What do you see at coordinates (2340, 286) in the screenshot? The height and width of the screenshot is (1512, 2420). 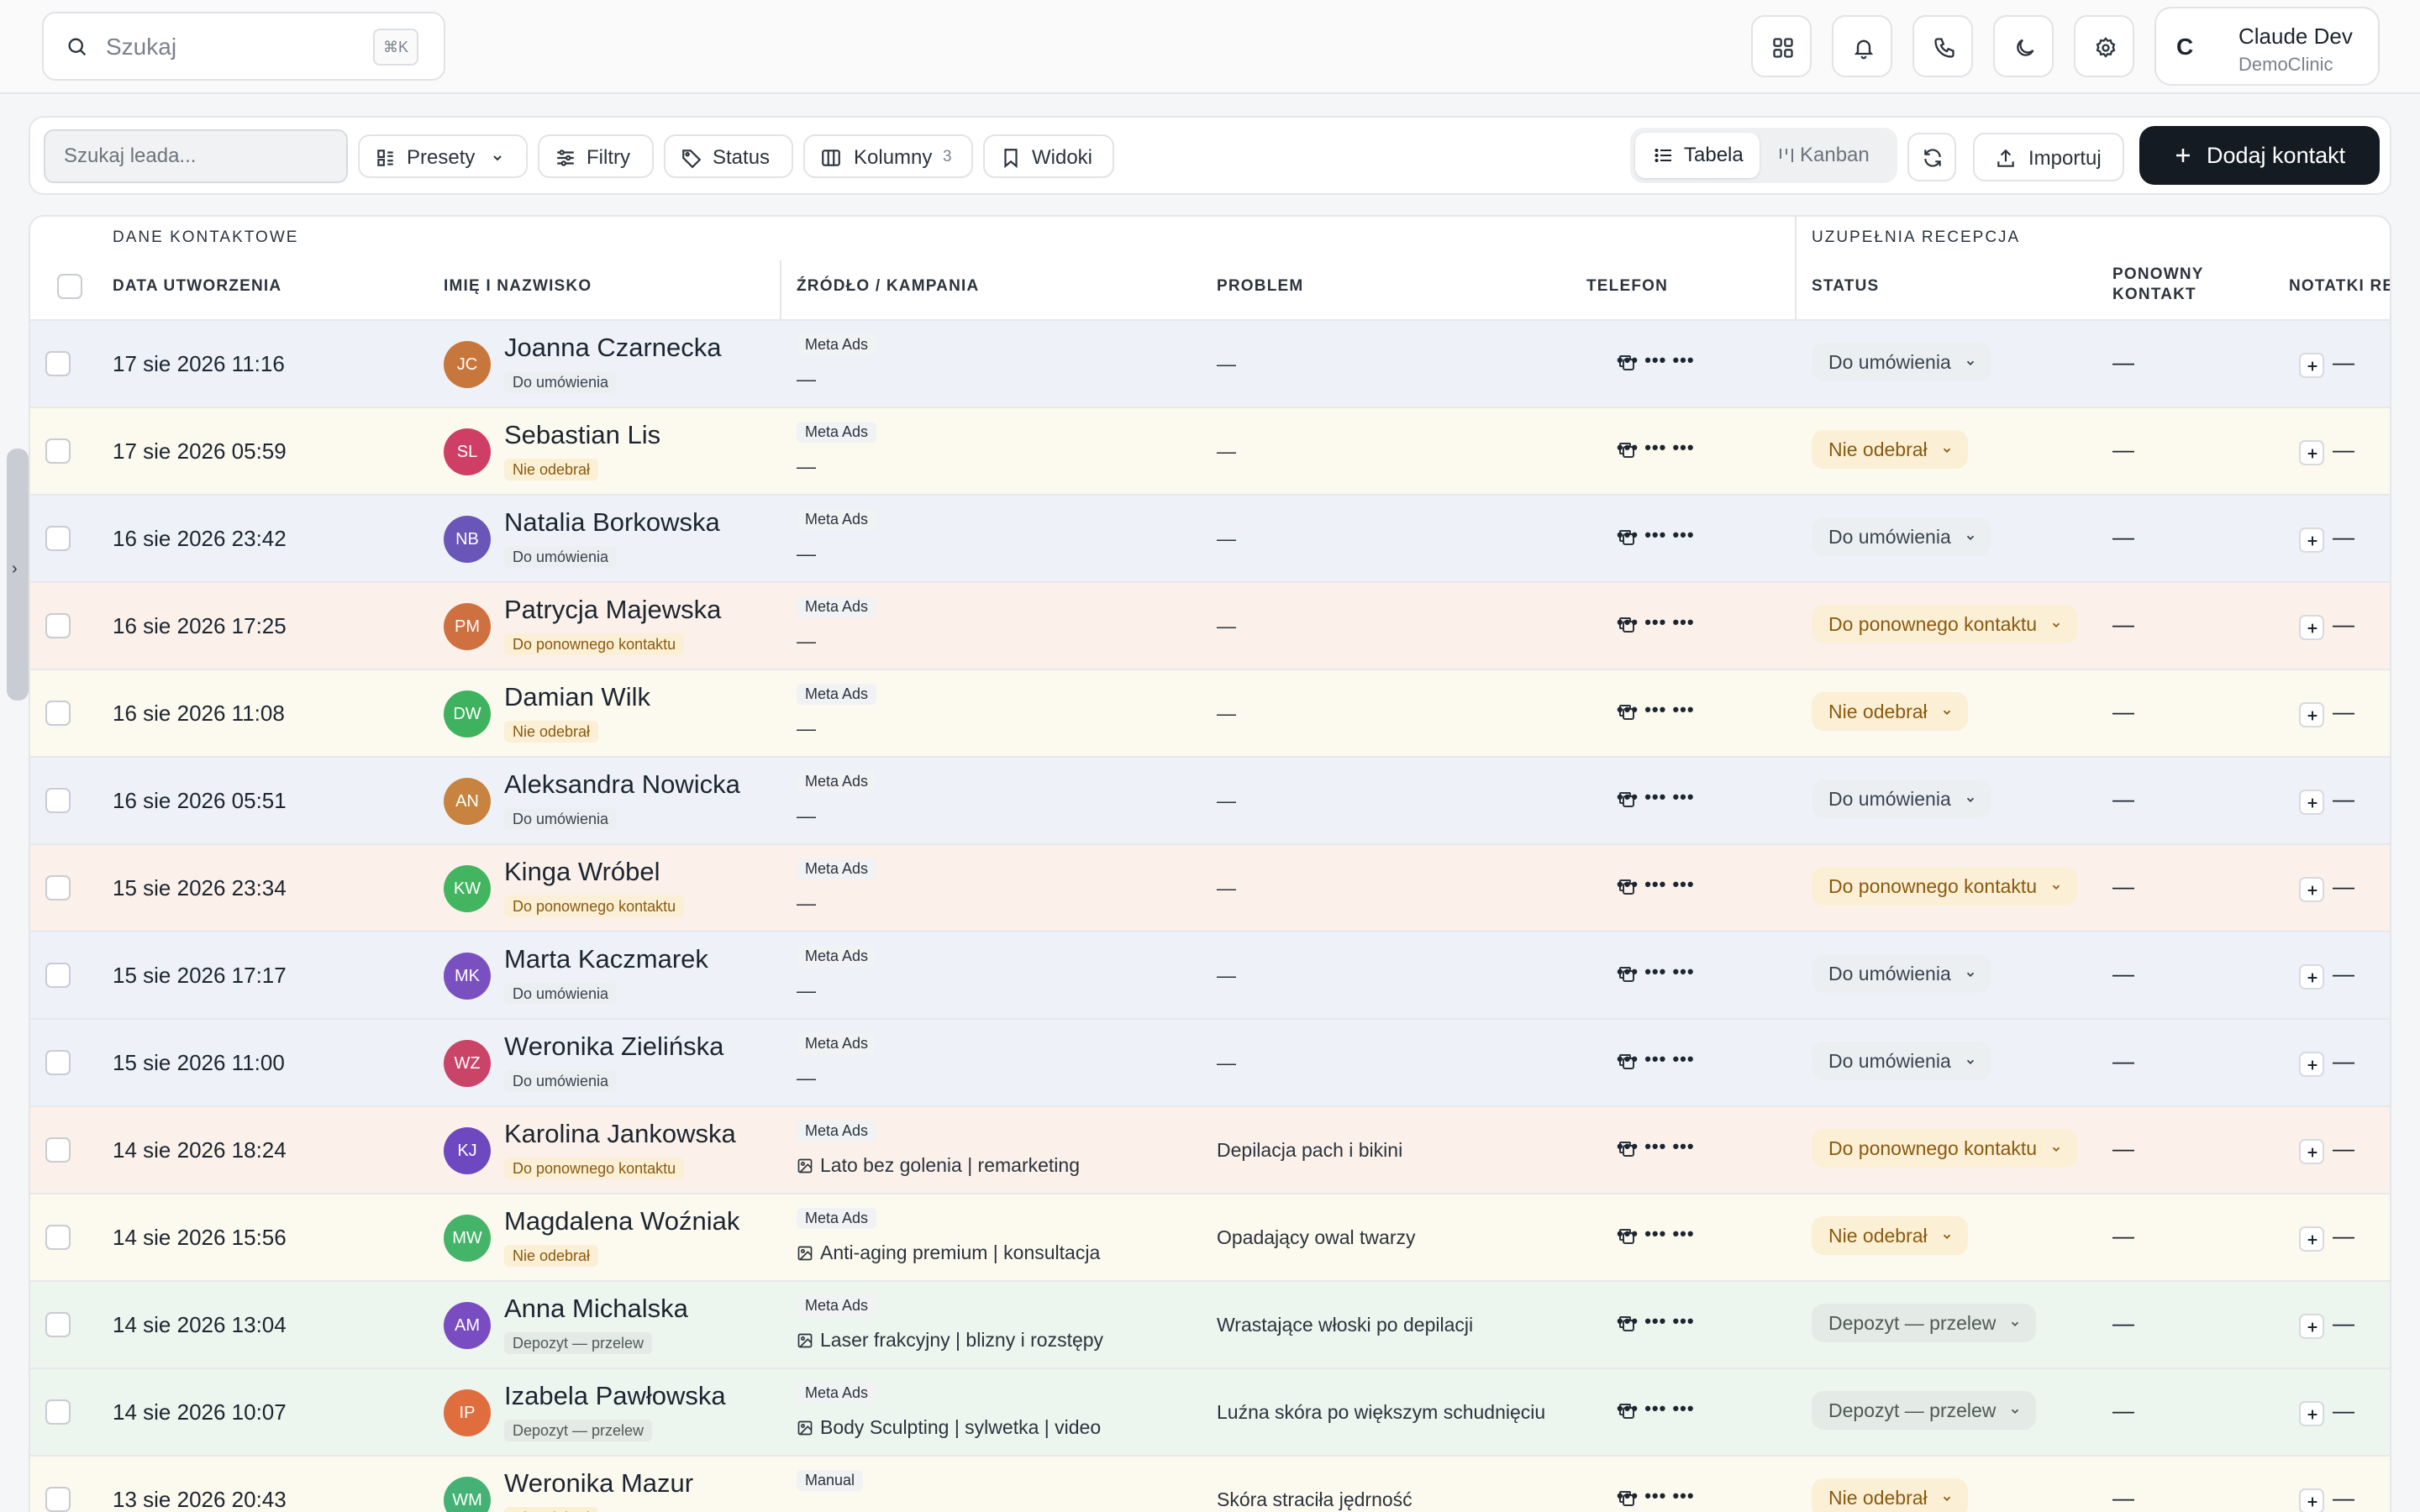 I see `col-notes: NOTATKI RE` at bounding box center [2340, 286].